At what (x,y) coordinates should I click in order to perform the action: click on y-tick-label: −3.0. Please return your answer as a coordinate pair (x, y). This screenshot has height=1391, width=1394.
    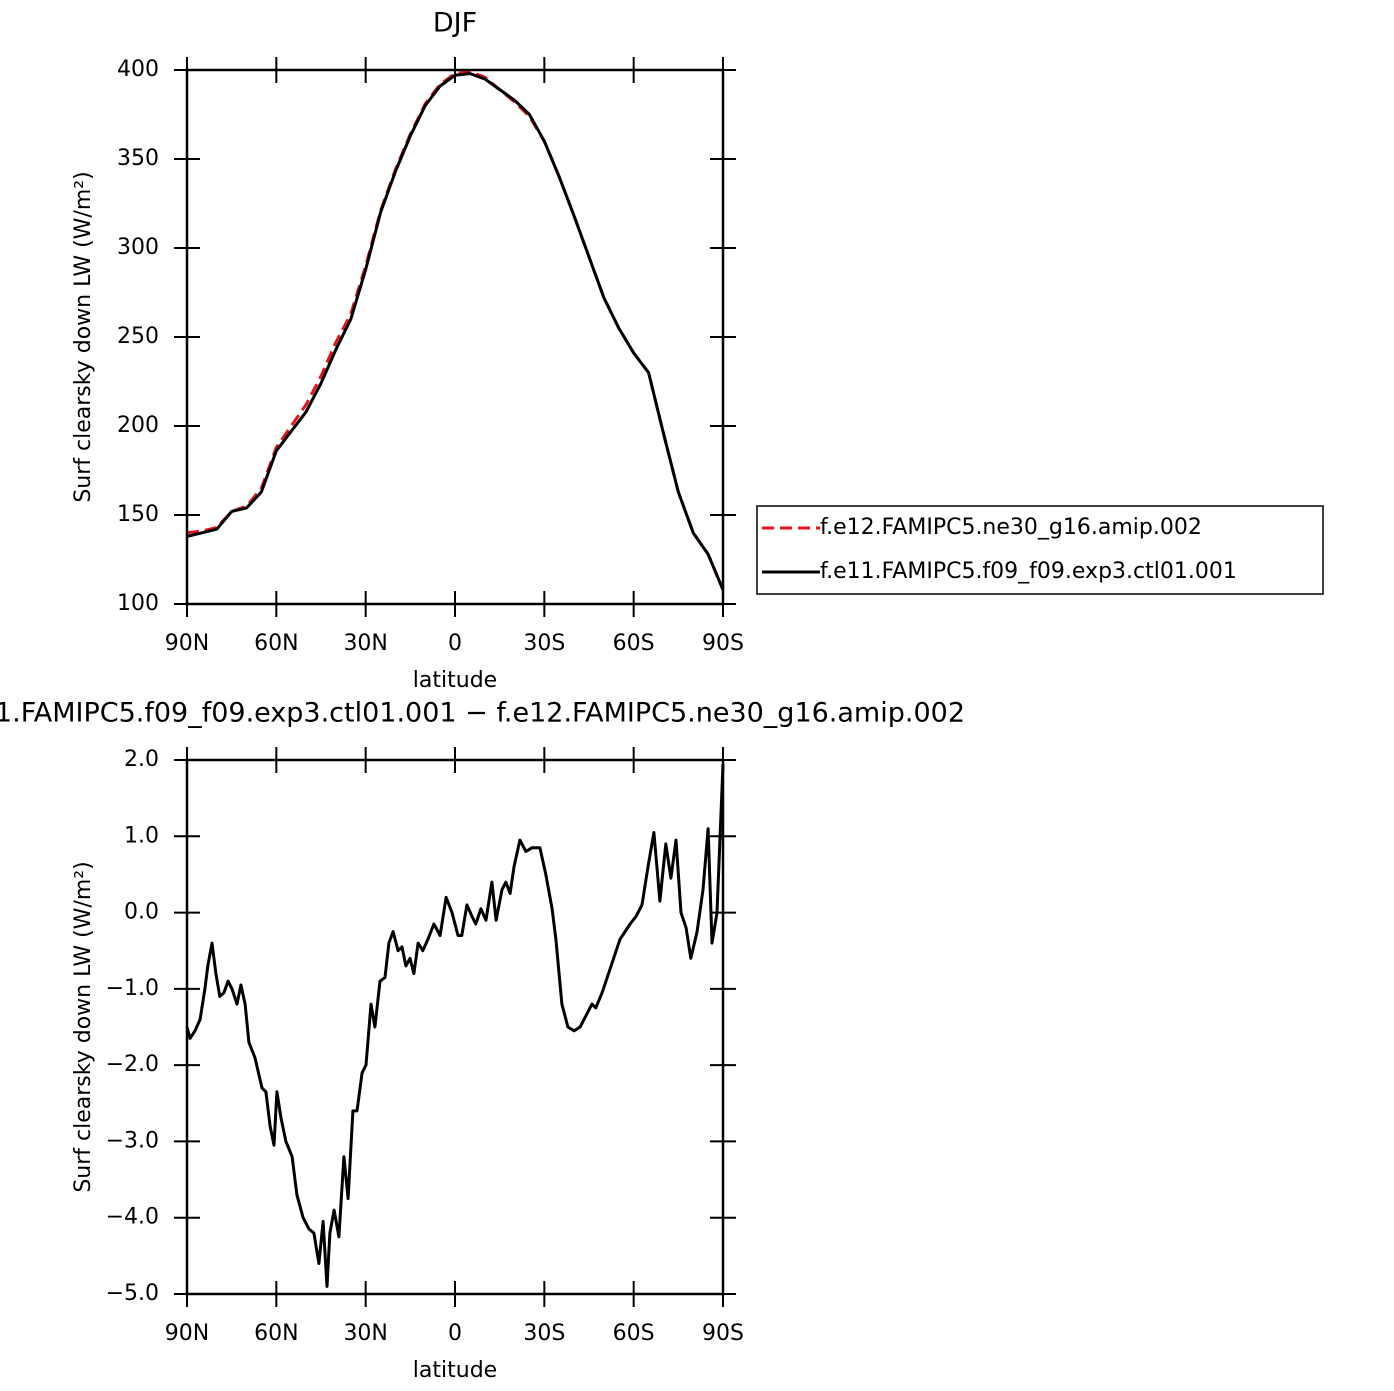
    Looking at the image, I should click on (132, 1140).